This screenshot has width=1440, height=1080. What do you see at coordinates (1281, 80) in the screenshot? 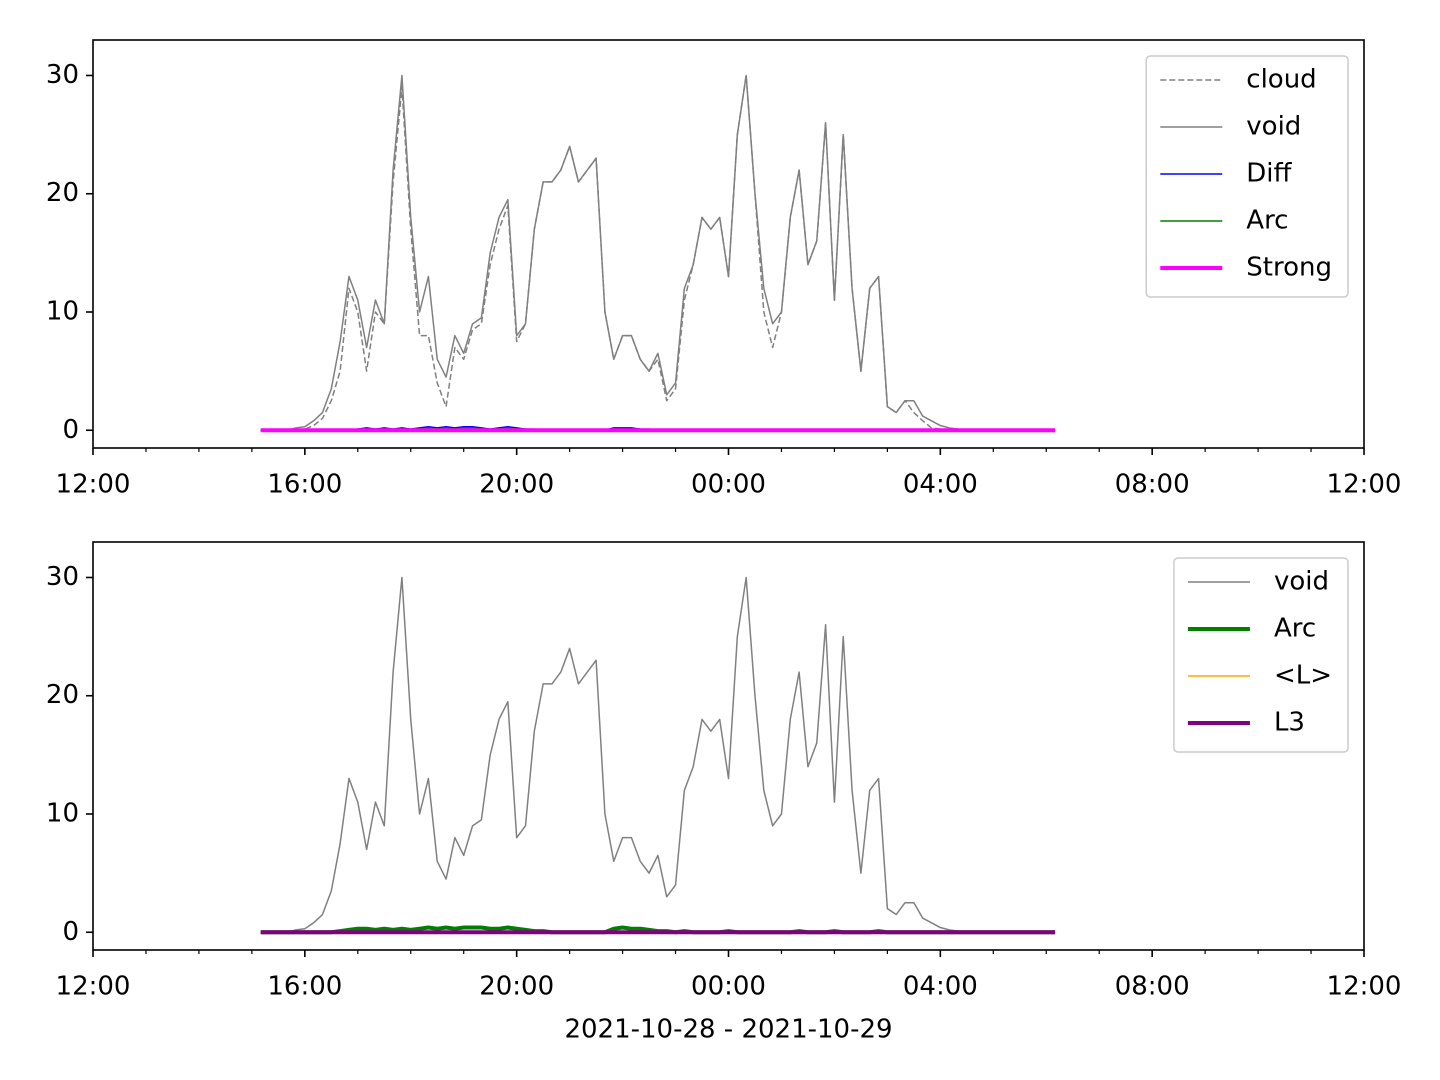
I see `legend-label: cloud` at bounding box center [1281, 80].